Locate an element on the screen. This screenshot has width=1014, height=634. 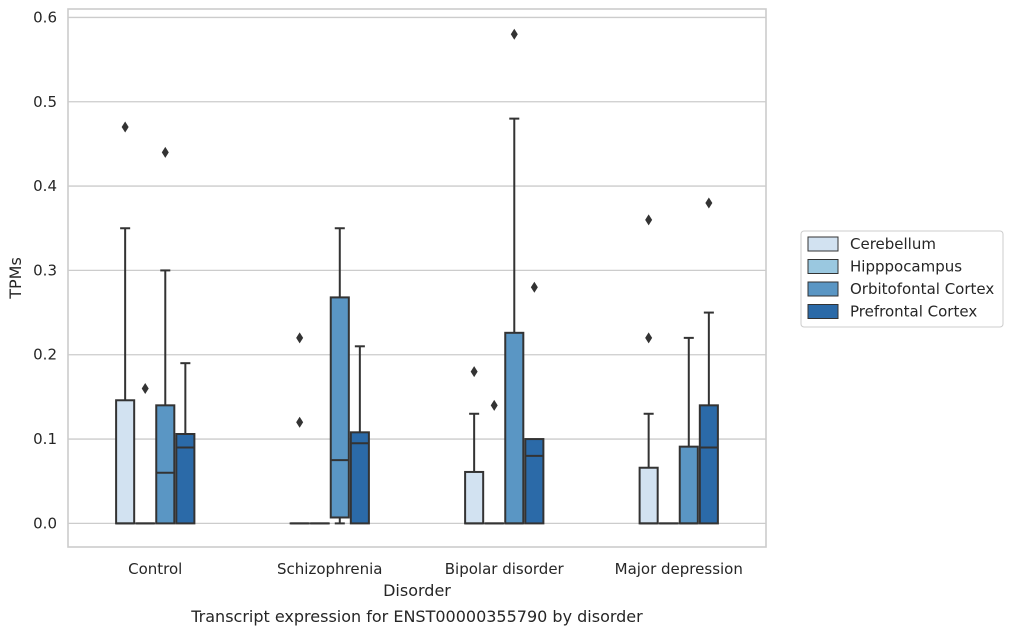
legend-label: Cerebellum is located at coordinates (893, 244).